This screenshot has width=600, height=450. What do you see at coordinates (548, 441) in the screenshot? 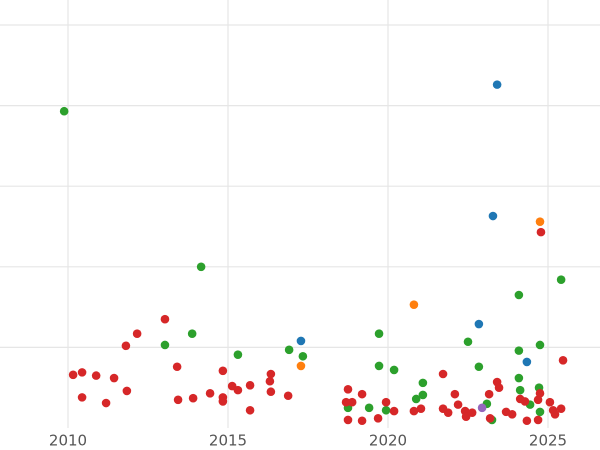
I see `x-tick-label: 2025` at bounding box center [548, 441].